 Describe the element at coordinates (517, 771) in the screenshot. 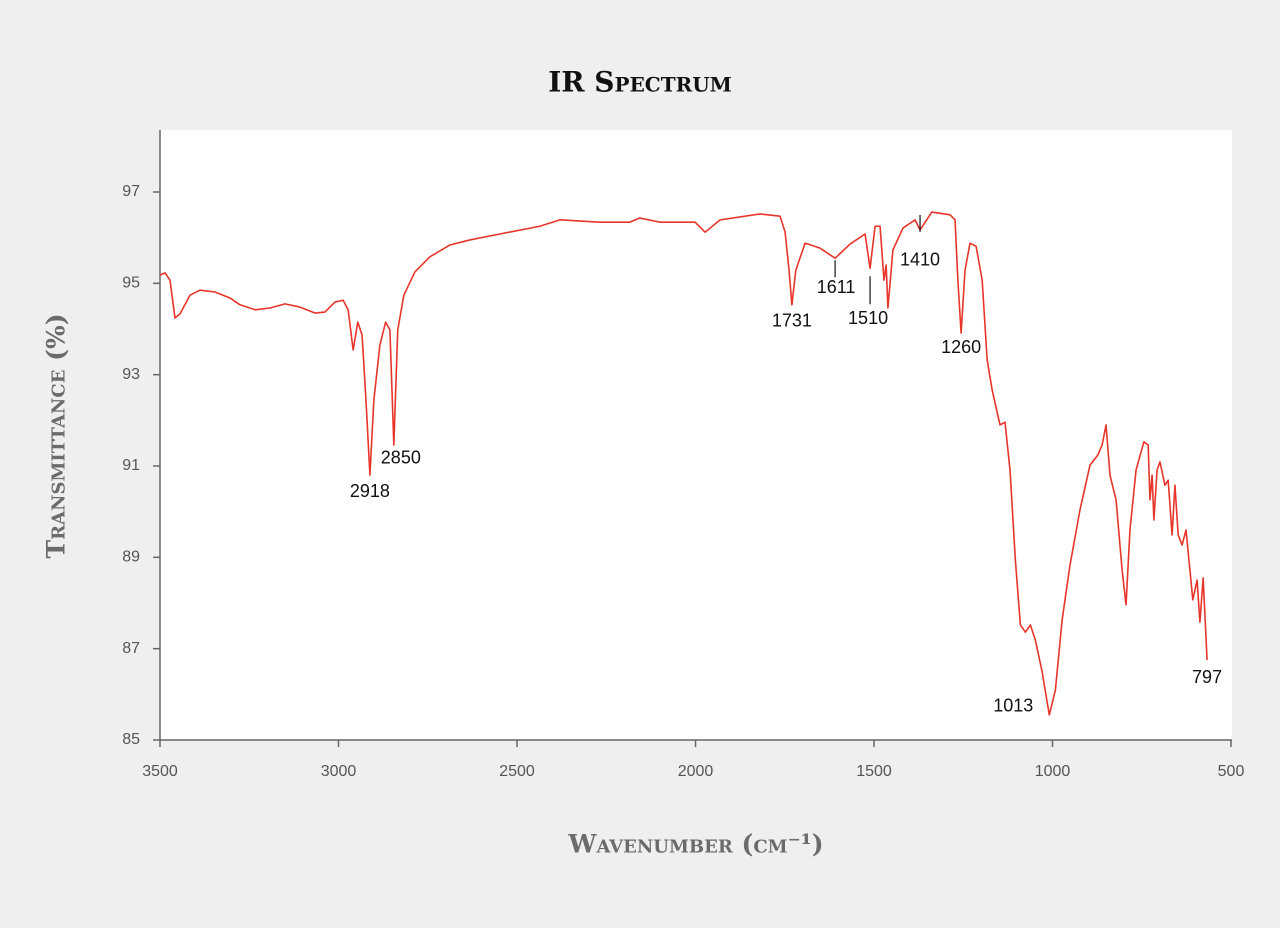

I see `x-tick-label: 2500` at that location.